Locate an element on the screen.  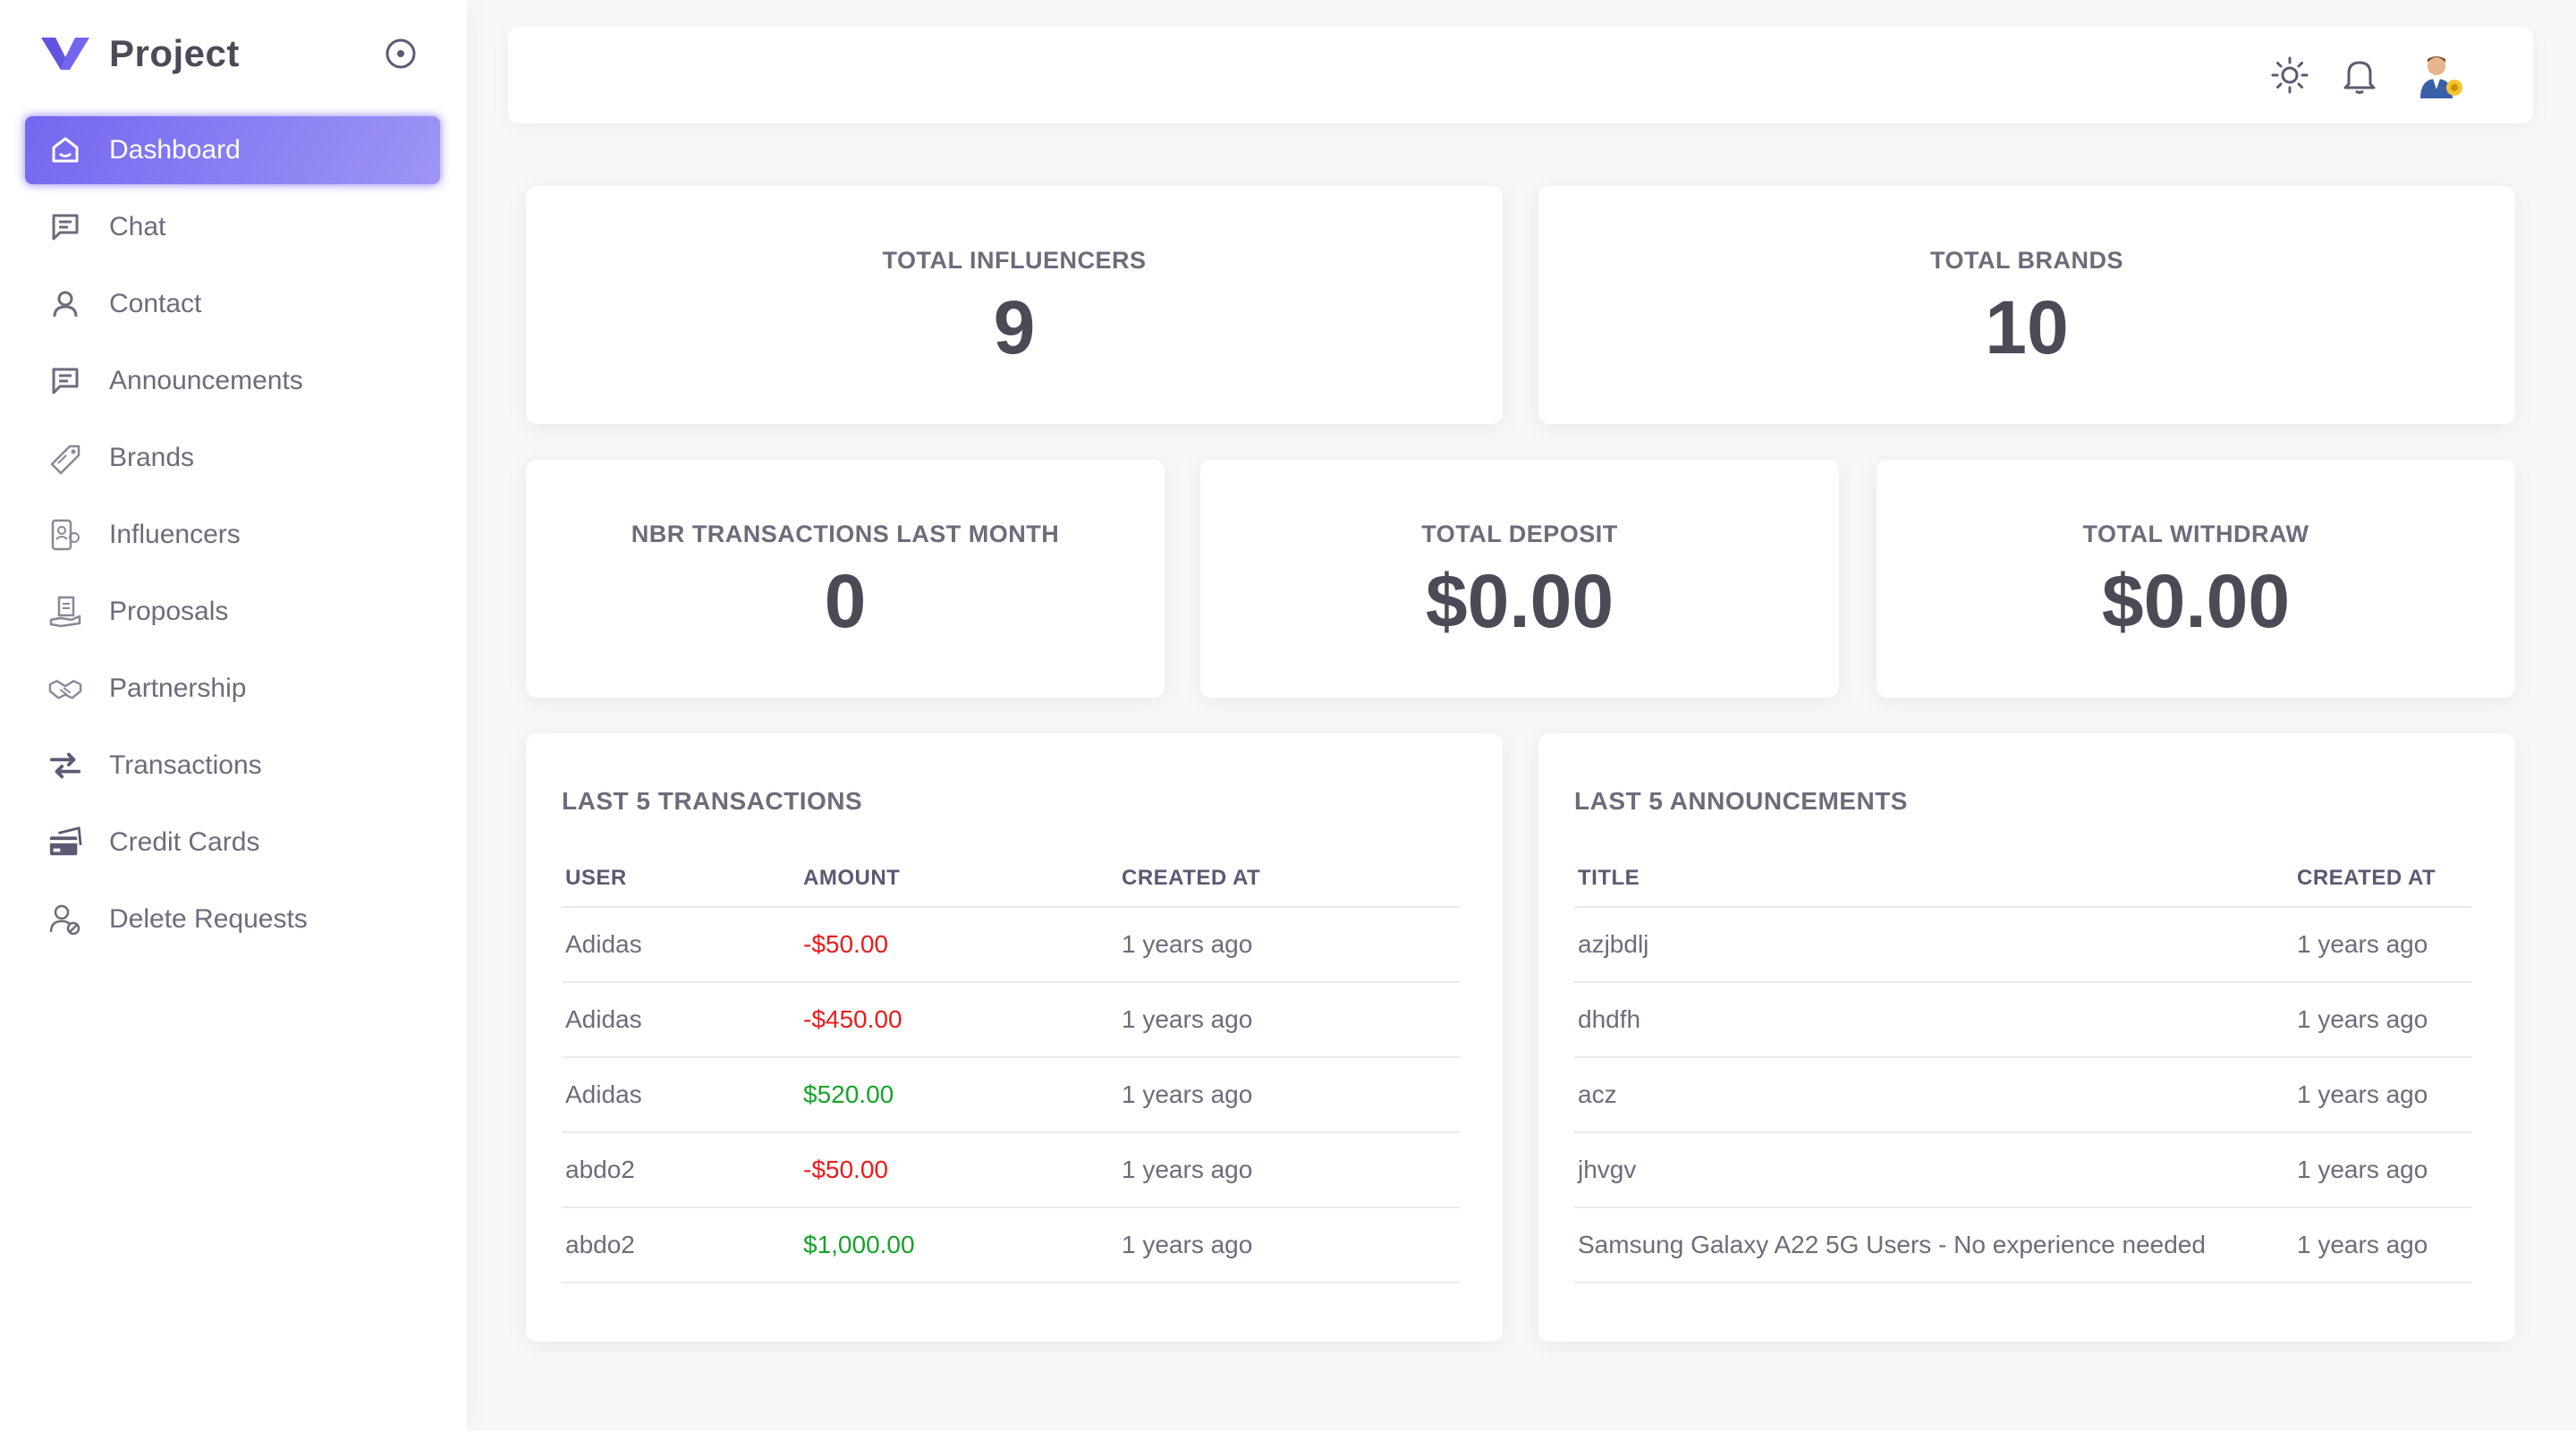
stat-card-total-brands: TOTAL BRANDS 10 is located at coordinates (2026, 305).